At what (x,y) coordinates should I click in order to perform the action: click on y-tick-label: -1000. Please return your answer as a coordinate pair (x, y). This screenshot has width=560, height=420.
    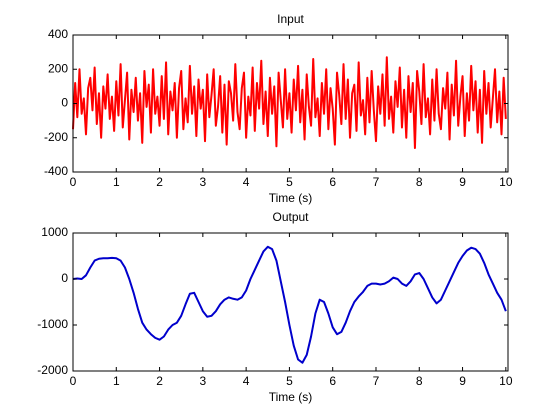
    Looking at the image, I should click on (52, 324).